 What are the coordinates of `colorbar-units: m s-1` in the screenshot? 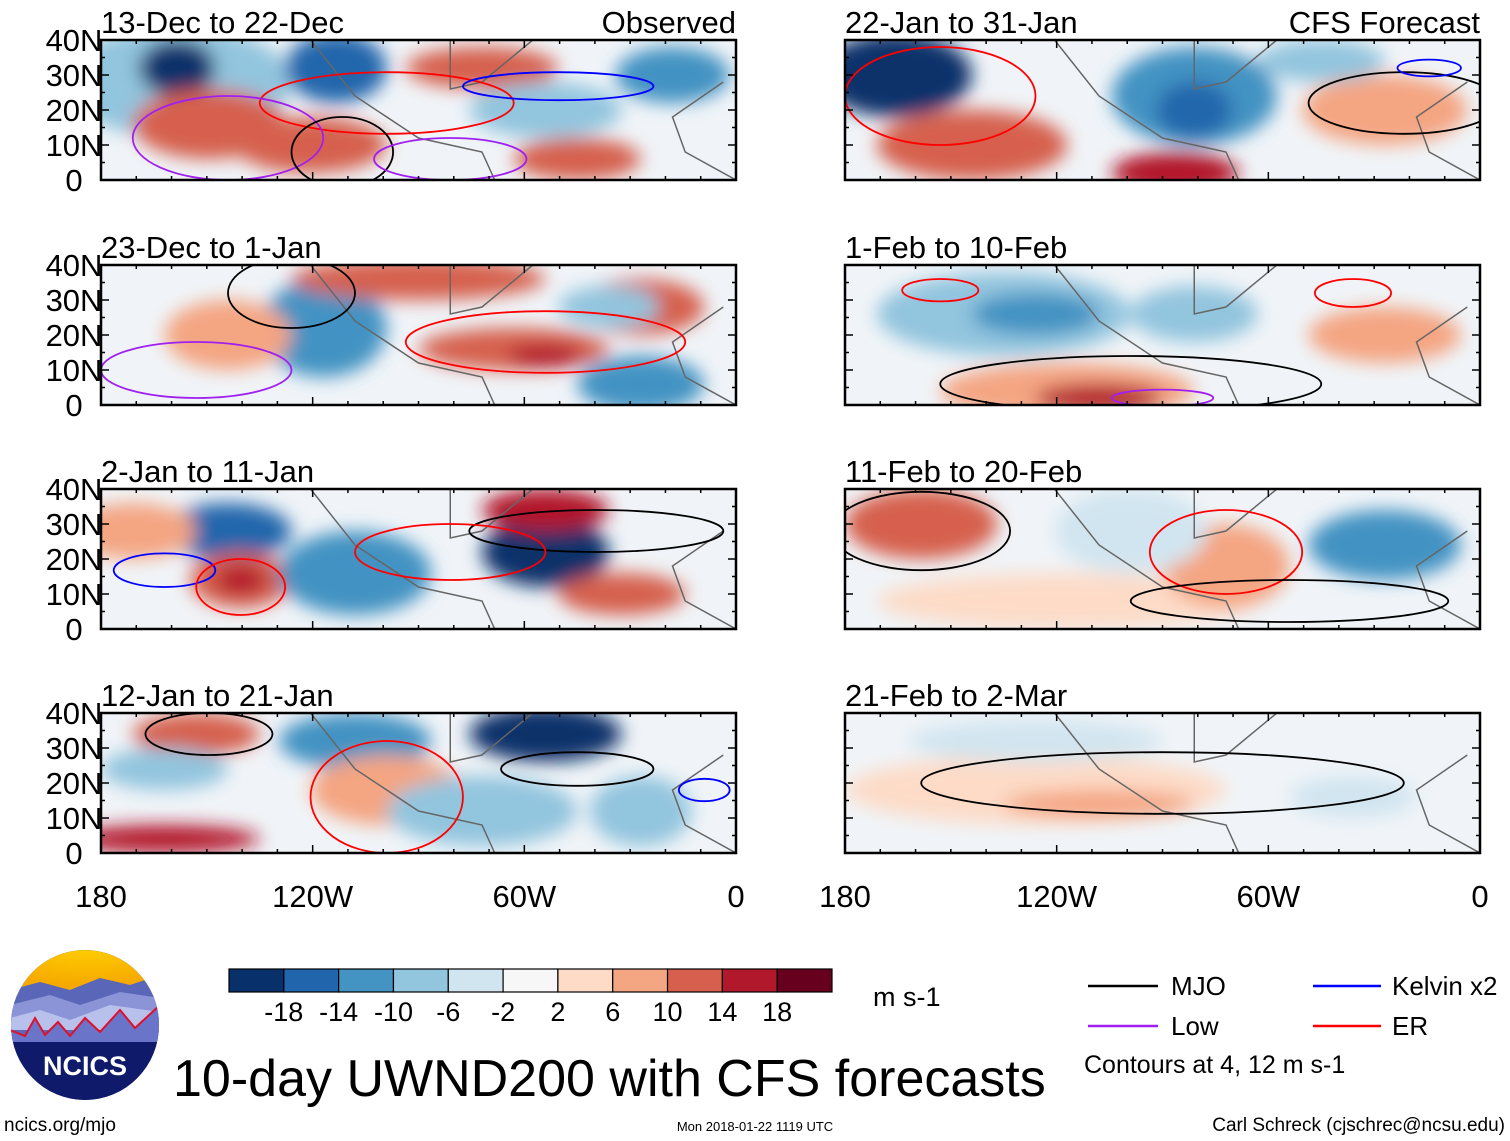 It's located at (907, 997).